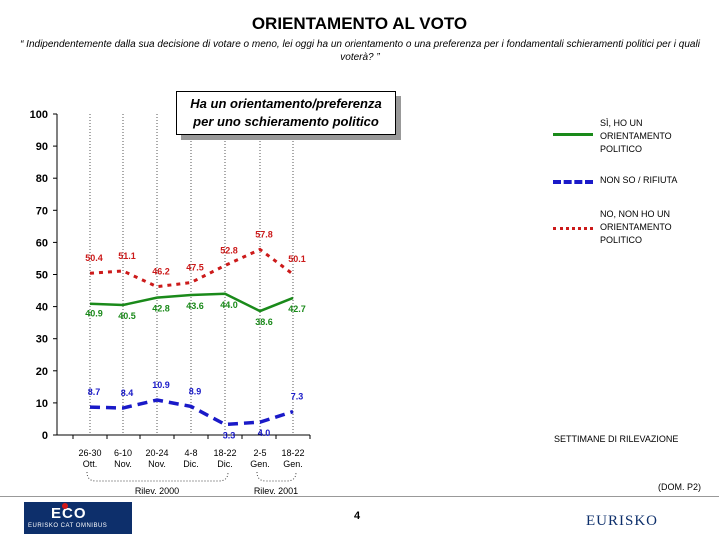 Image resolution: width=719 pixels, height=539 pixels. Describe the element at coordinates (264, 234) in the screenshot. I see `series-2-data-label-5: 57.8` at that location.